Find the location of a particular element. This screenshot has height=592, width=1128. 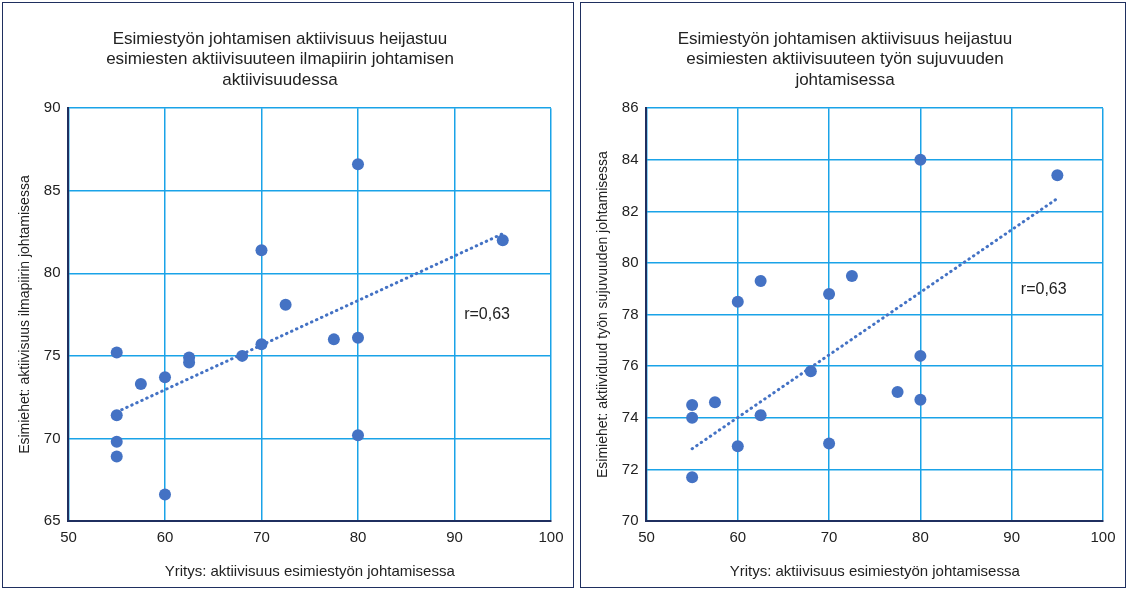

chart-title: Esimiestyön johtamisen aktiivisuus heijastuu esimiesten aktiivisuuteen ilmapiirin johtamisen aktiivisuudessa is located at coordinates (280, 58).